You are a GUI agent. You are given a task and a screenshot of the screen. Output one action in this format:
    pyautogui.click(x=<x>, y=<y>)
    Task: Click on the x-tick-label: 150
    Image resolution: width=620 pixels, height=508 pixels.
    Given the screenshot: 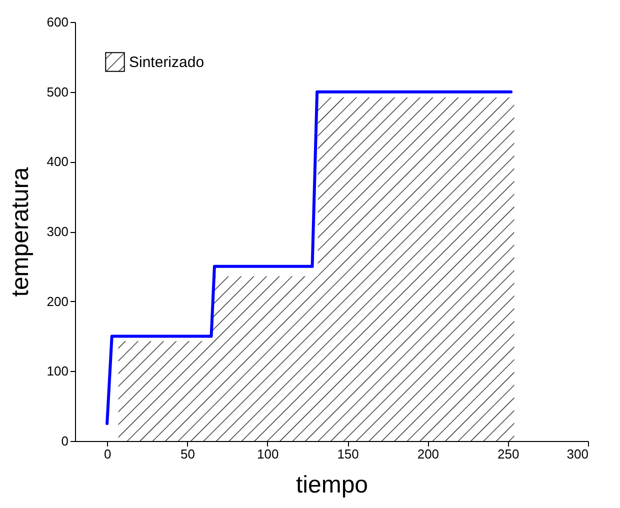 What is the action you would take?
    pyautogui.click(x=348, y=454)
    